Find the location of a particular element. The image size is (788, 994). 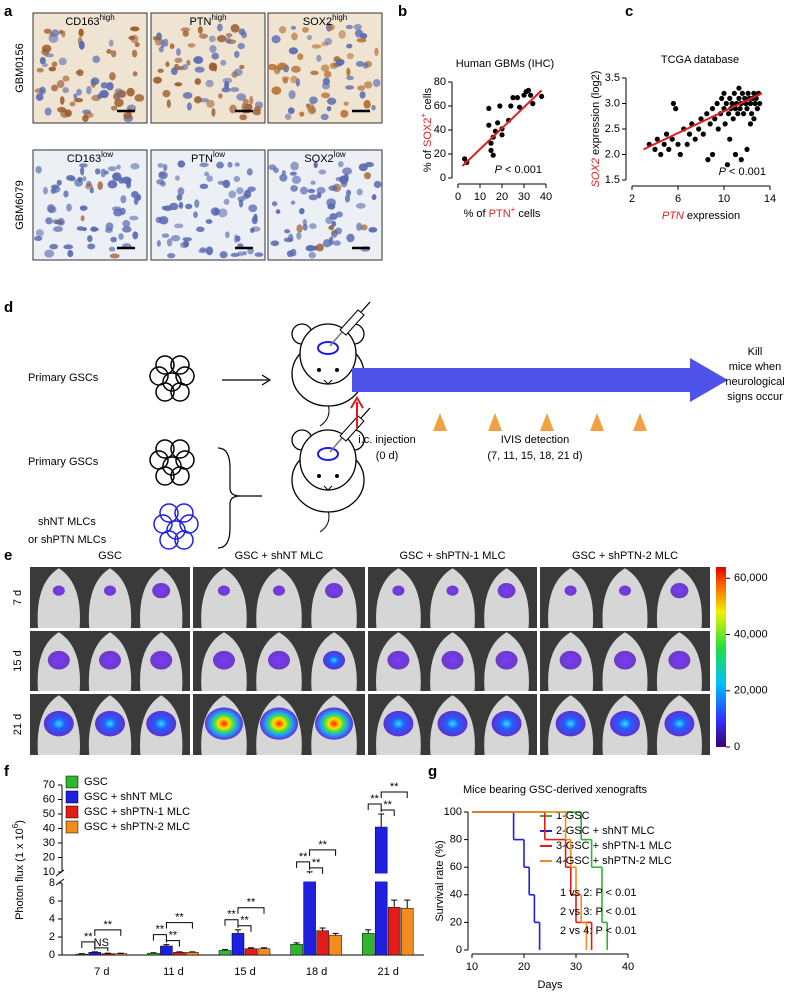

legend-swatch is located at coordinates (72, 782).